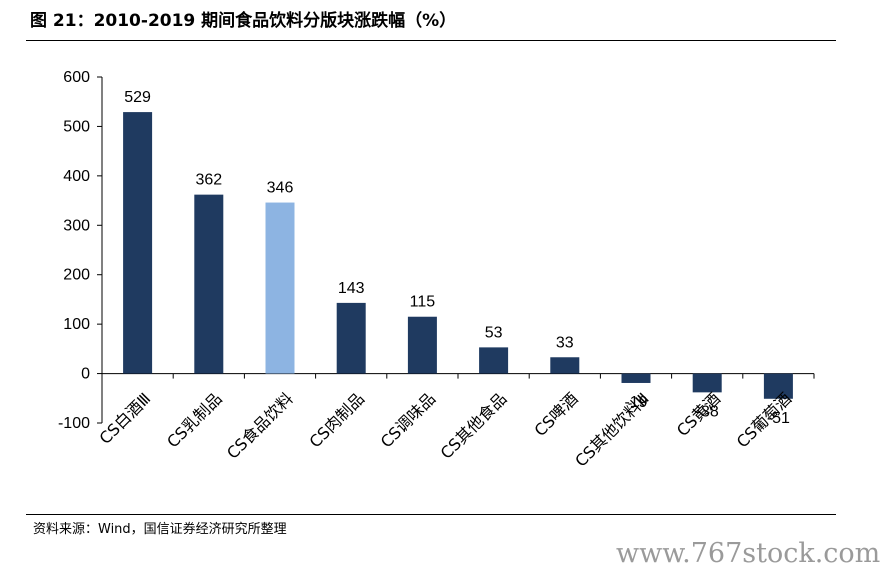  Describe the element at coordinates (76, 225) in the screenshot. I see `y-tick-label: 300` at that location.